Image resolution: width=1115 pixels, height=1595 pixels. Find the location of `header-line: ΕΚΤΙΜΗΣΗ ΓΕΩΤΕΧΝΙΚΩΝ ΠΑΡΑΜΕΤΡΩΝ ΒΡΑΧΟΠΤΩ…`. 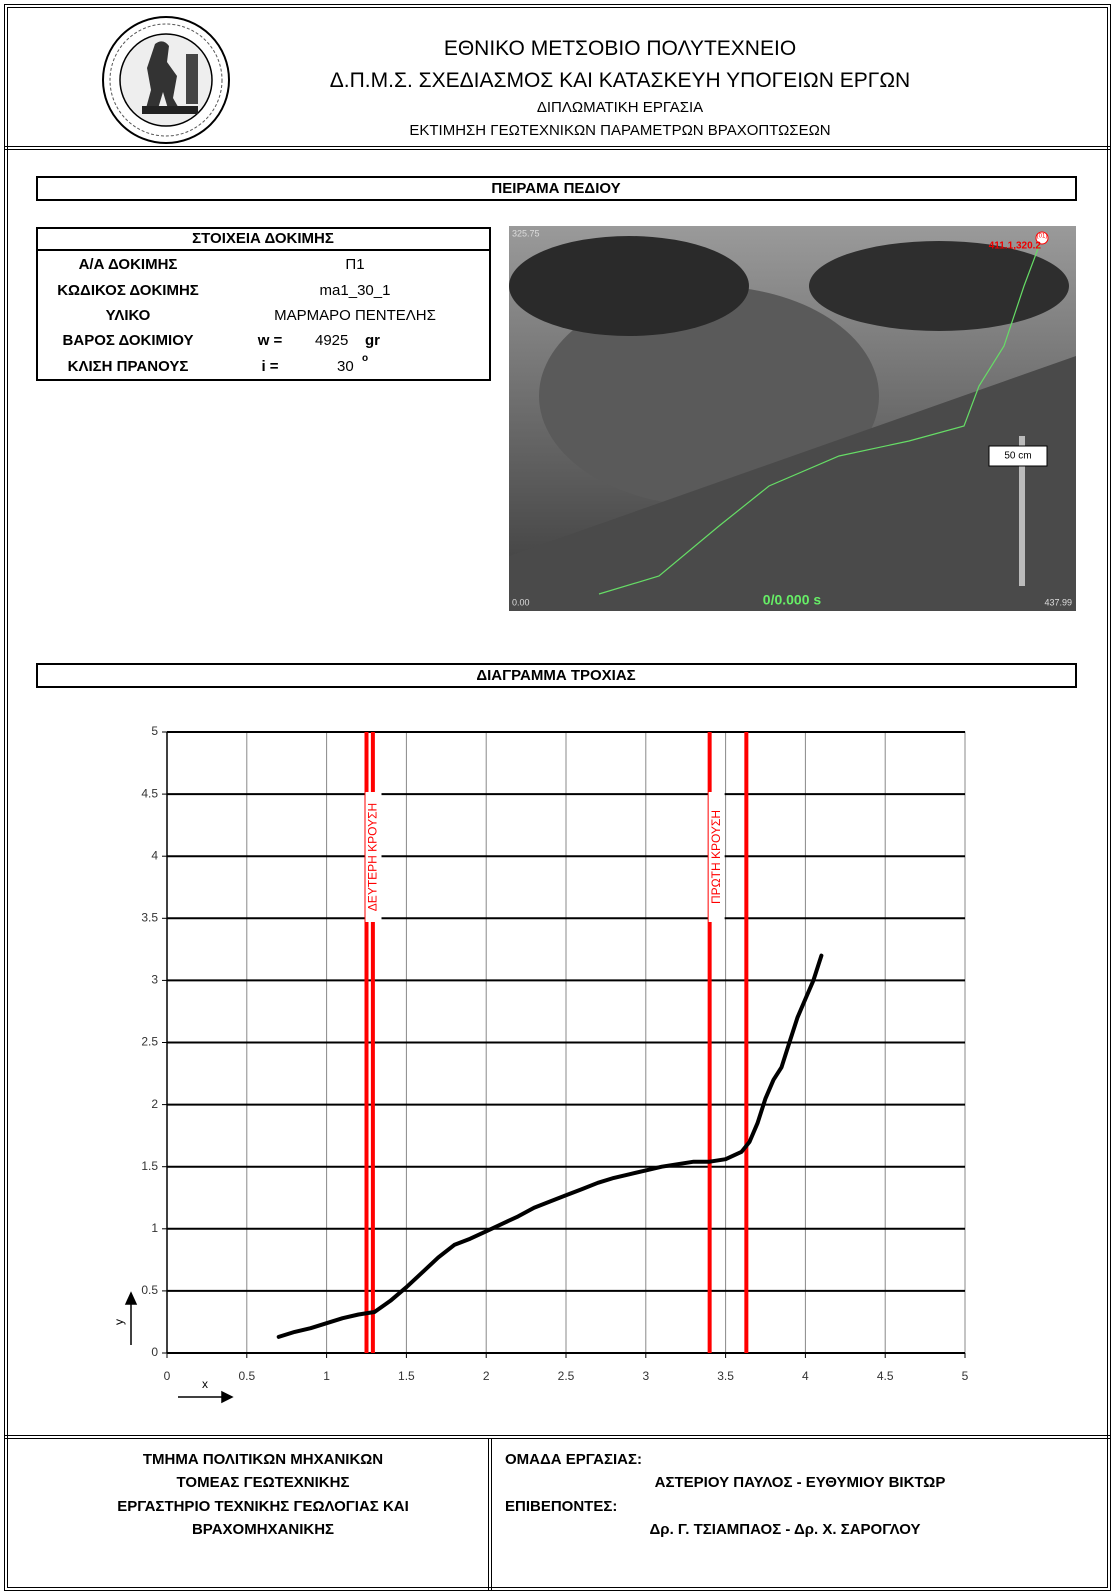

header-line: ΕΚΤΙΜΗΣΗ ΓΕΩΤΕΧΝΙΚΩΝ ΠΑΡΑΜΕΤΡΩΝ ΒΡΑΧΟΠΤΩ… is located at coordinates (620, 130).